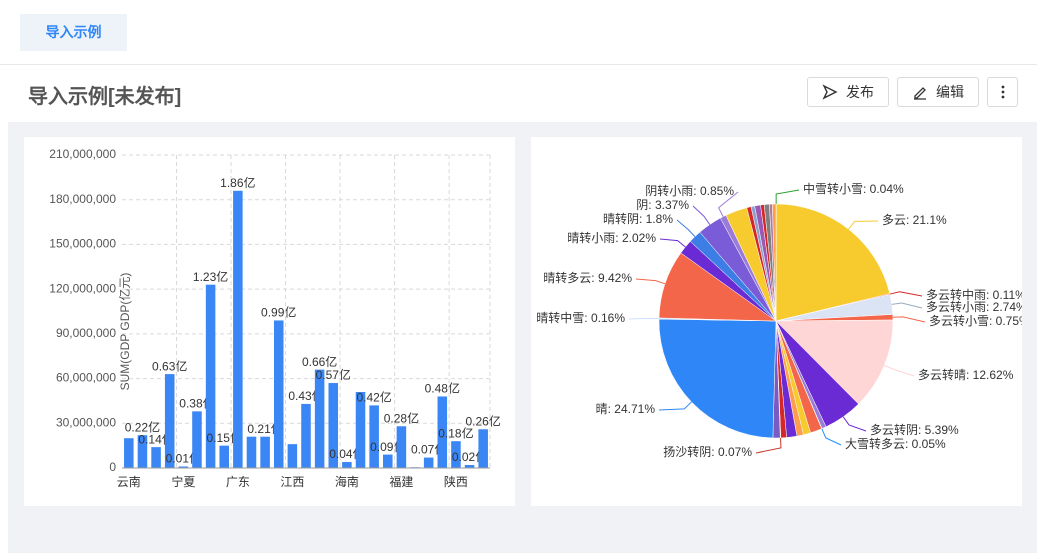 The image size is (1037, 553). Describe the element at coordinates (830, 92) in the screenshot. I see `send-icon` at that location.